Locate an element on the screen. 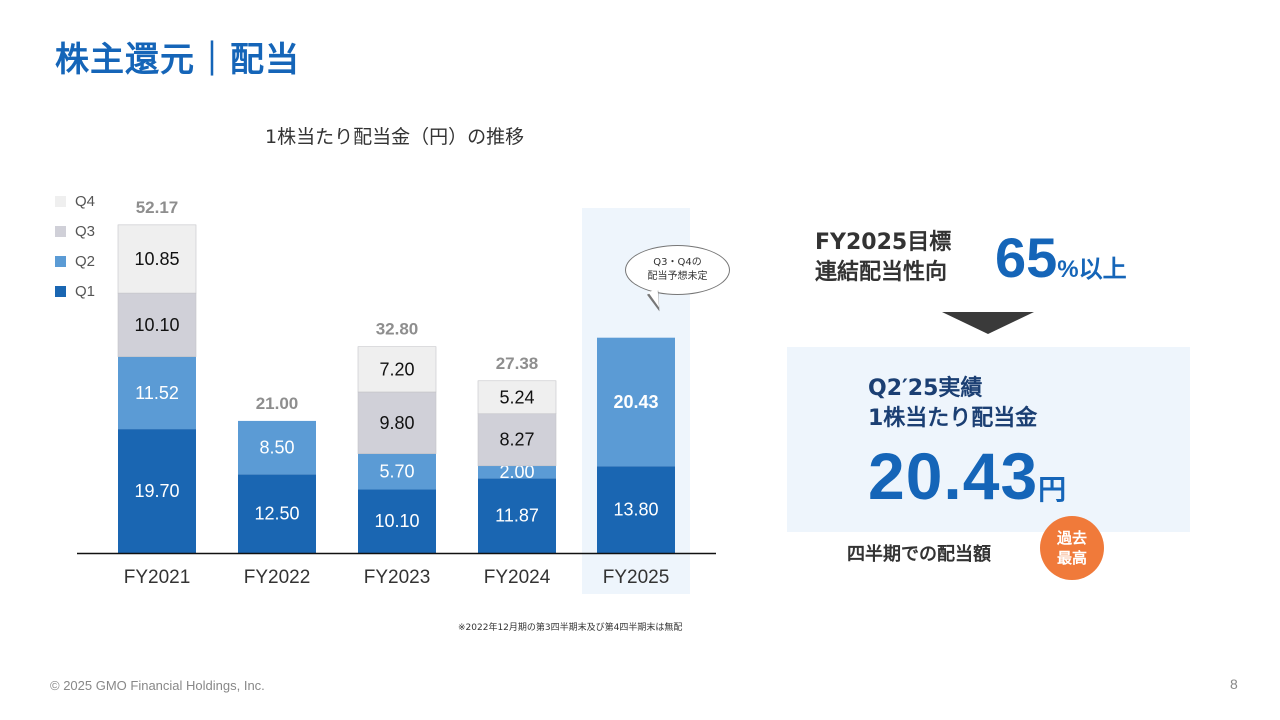 This screenshot has width=1280, height=720. total-label-fy2023: 32.80 is located at coordinates (397, 329).